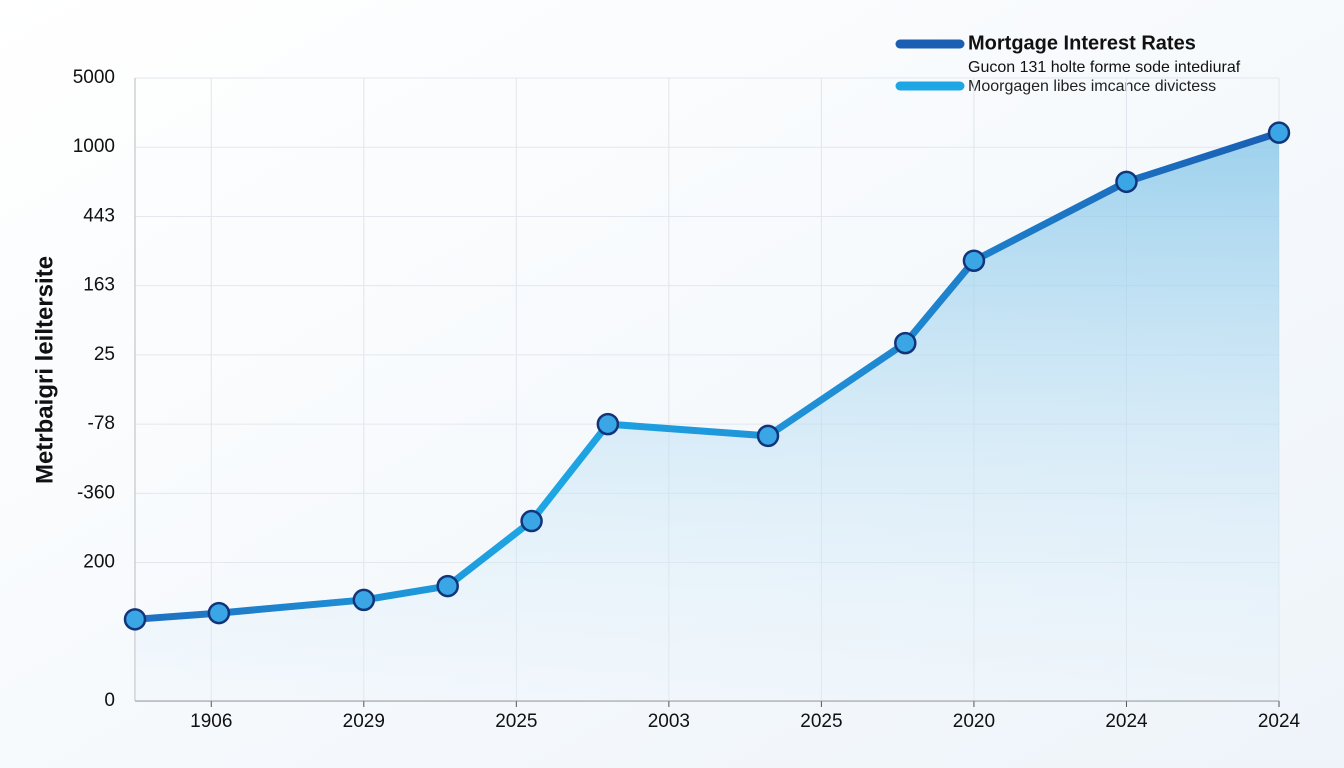 Image resolution: width=1344 pixels, height=768 pixels. What do you see at coordinates (96, 492) in the screenshot?
I see `y-tick-label: -360` at bounding box center [96, 492].